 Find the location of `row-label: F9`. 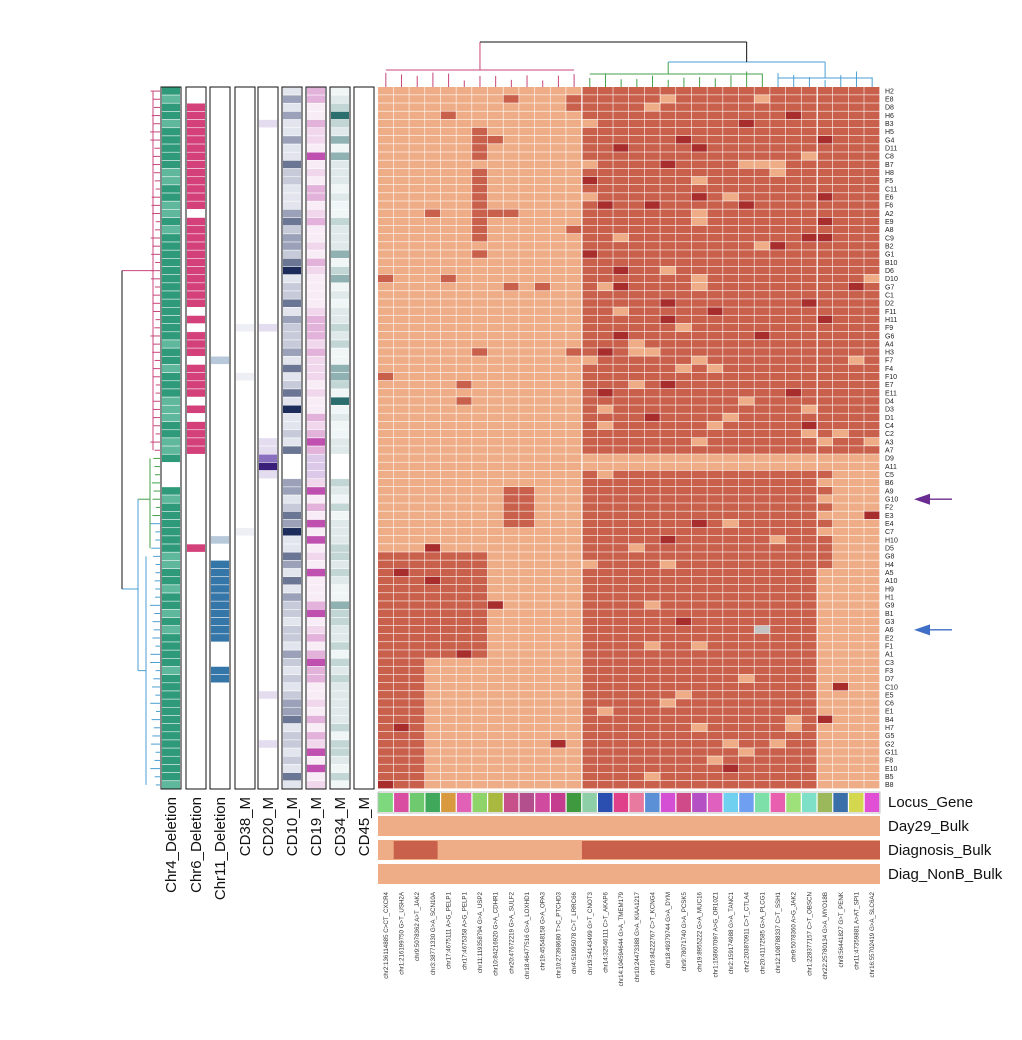

row-label: F9 is located at coordinates (889, 328).